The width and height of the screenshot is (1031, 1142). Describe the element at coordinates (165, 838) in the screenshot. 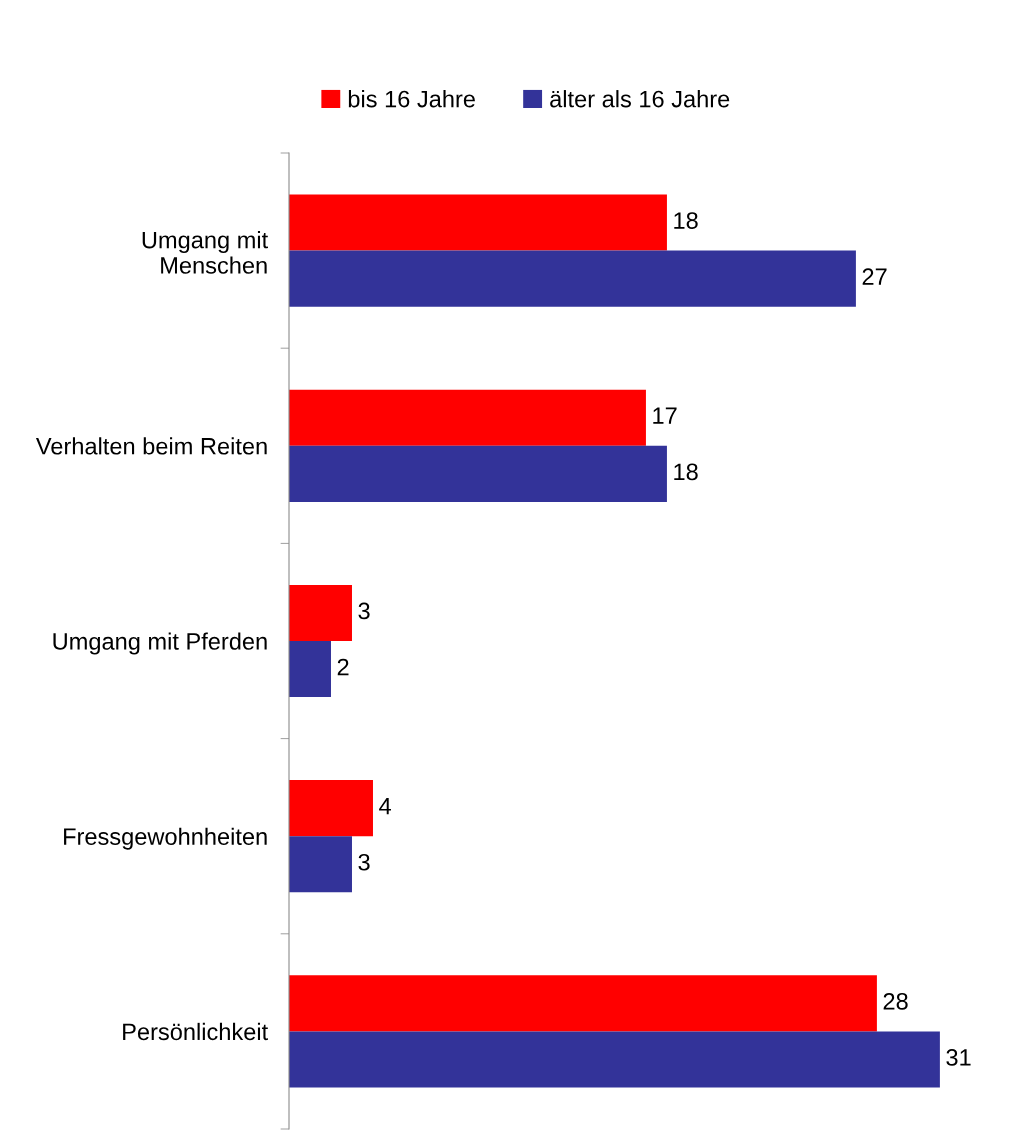

I see `y-tick-label: Fressgewohnheiten` at that location.